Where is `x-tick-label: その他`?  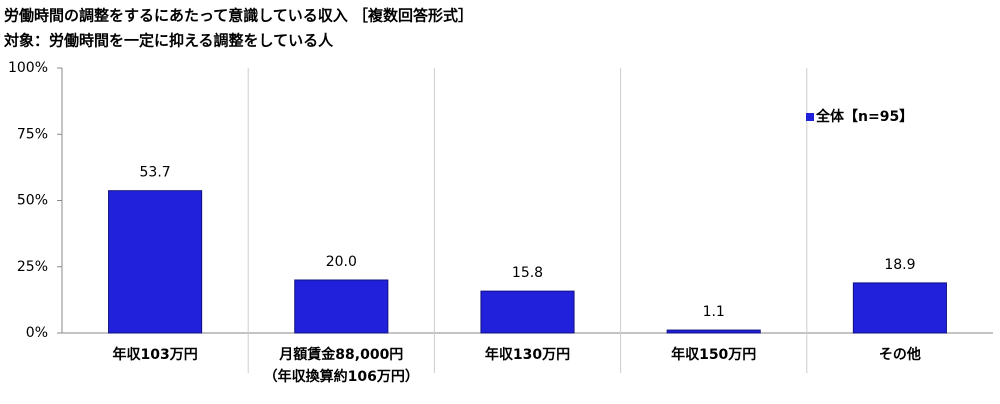
x-tick-label: その他 is located at coordinates (900, 354).